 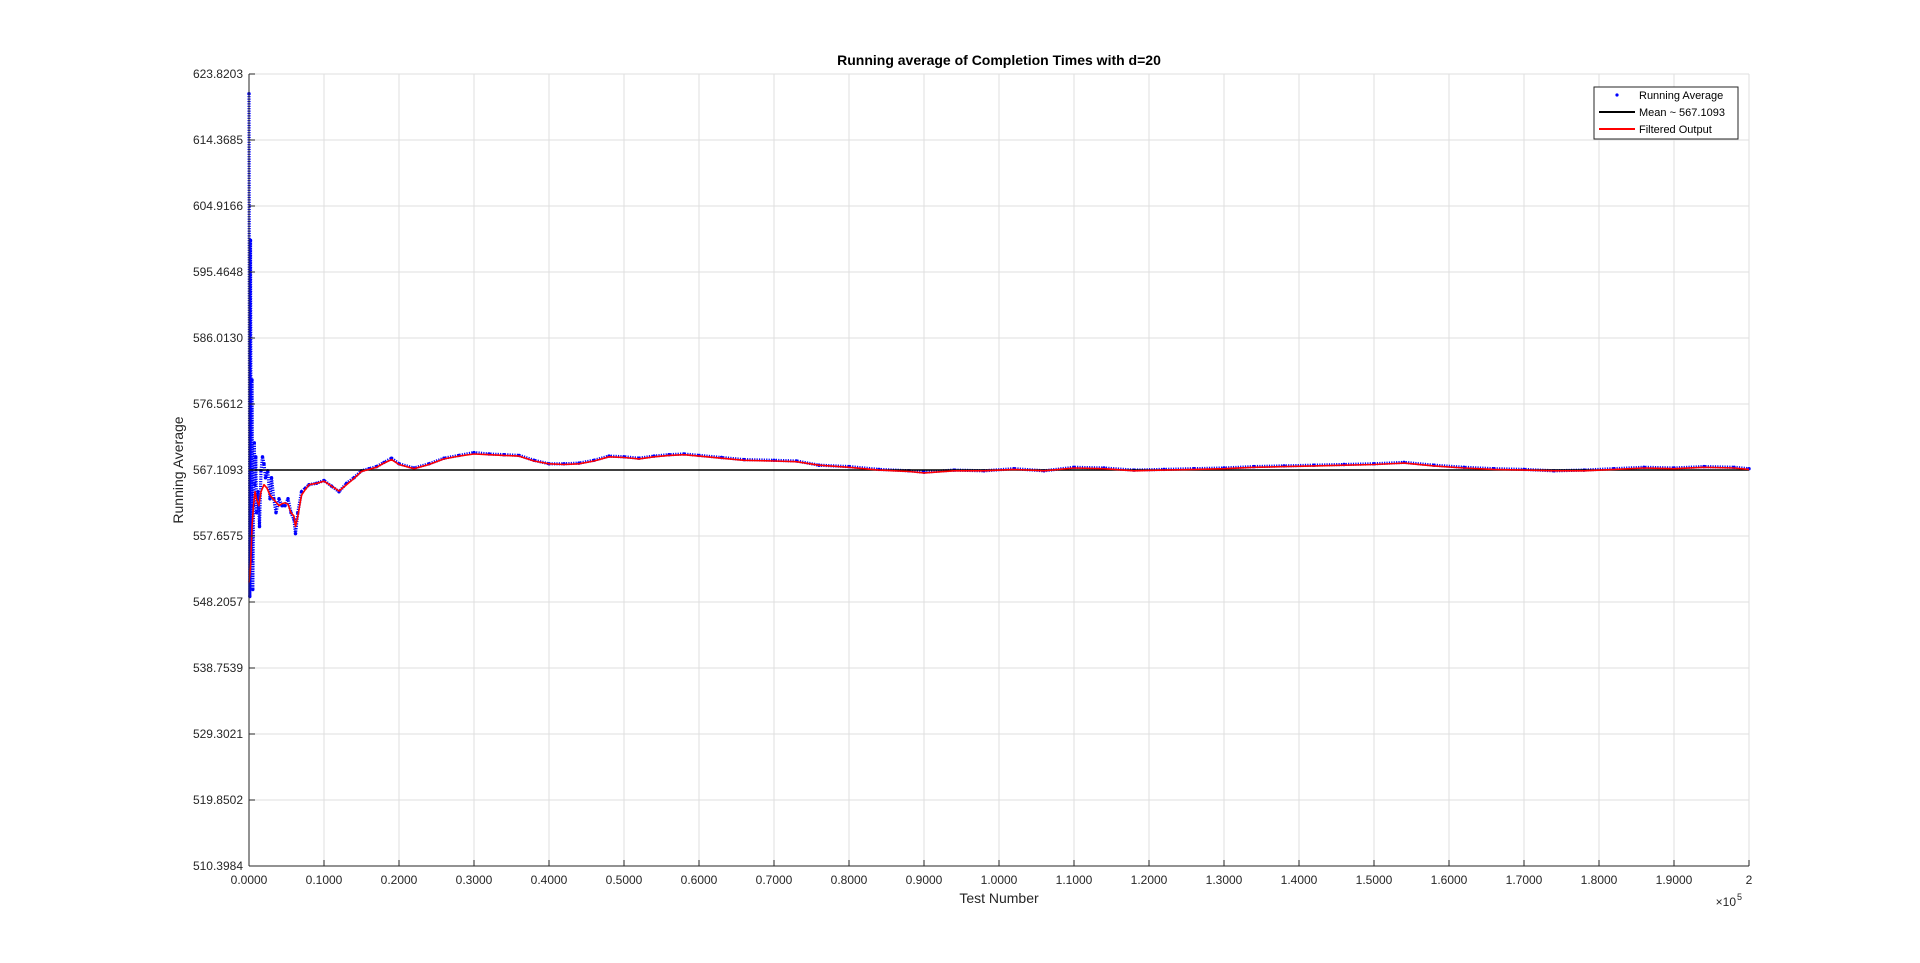 I want to click on legend-running-average-label: Running Average, so click(x=1681, y=96).